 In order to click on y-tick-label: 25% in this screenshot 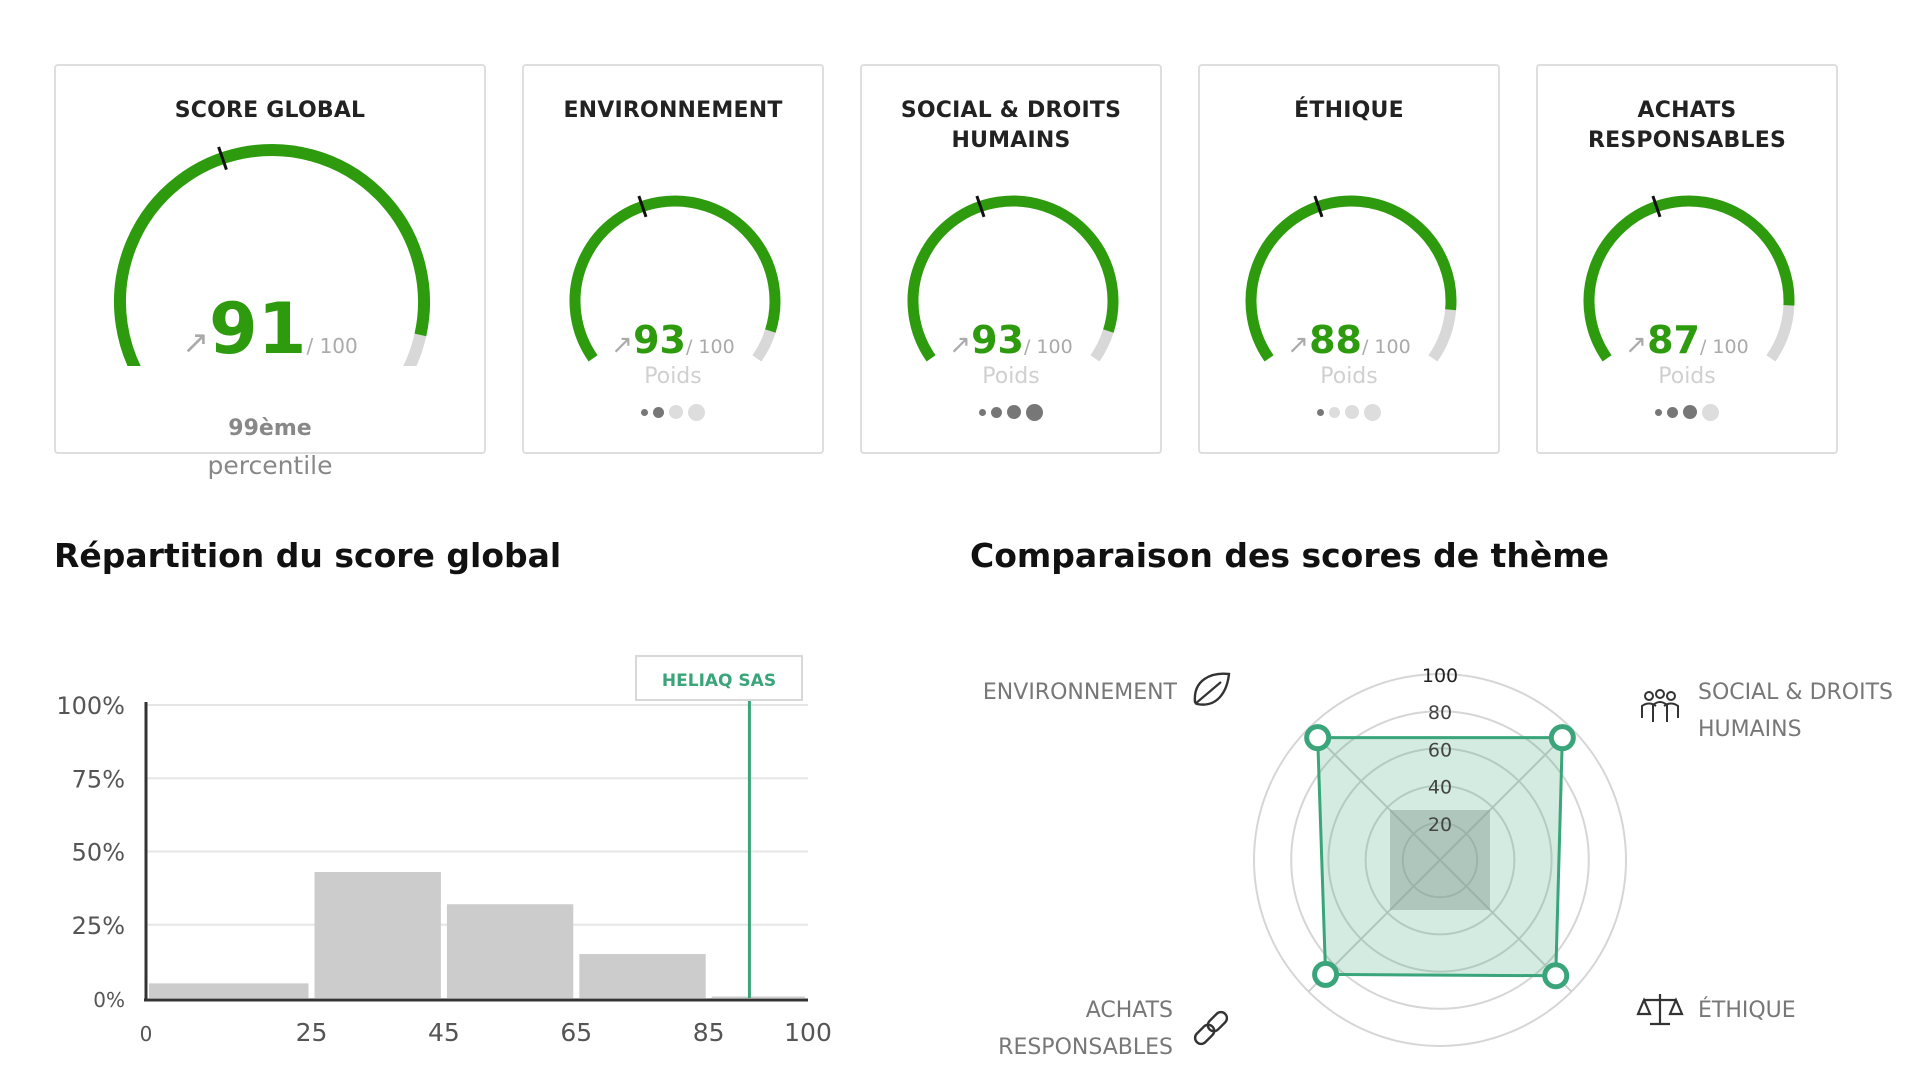, I will do `click(98, 926)`.